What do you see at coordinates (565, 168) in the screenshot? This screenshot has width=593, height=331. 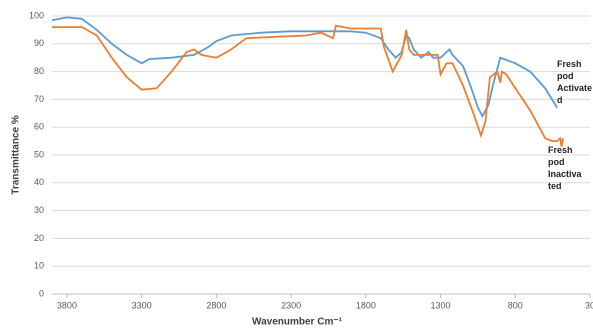 I see `series-label: Fresh pod Inactivated` at bounding box center [565, 168].